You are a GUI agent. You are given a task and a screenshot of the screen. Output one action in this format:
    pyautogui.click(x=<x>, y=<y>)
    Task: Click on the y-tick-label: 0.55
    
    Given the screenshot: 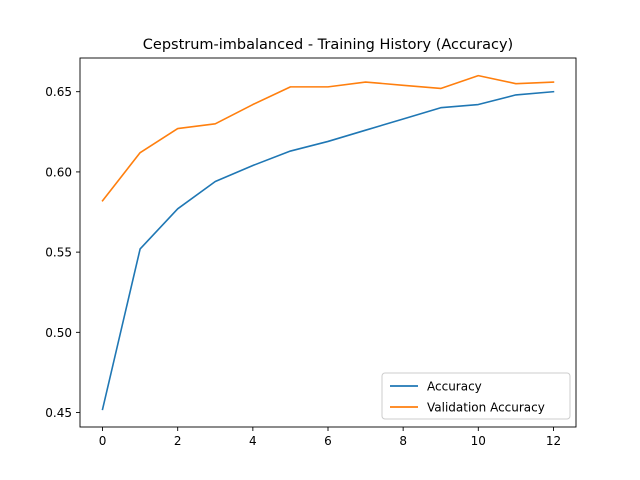 What is the action you would take?
    pyautogui.click(x=58, y=253)
    